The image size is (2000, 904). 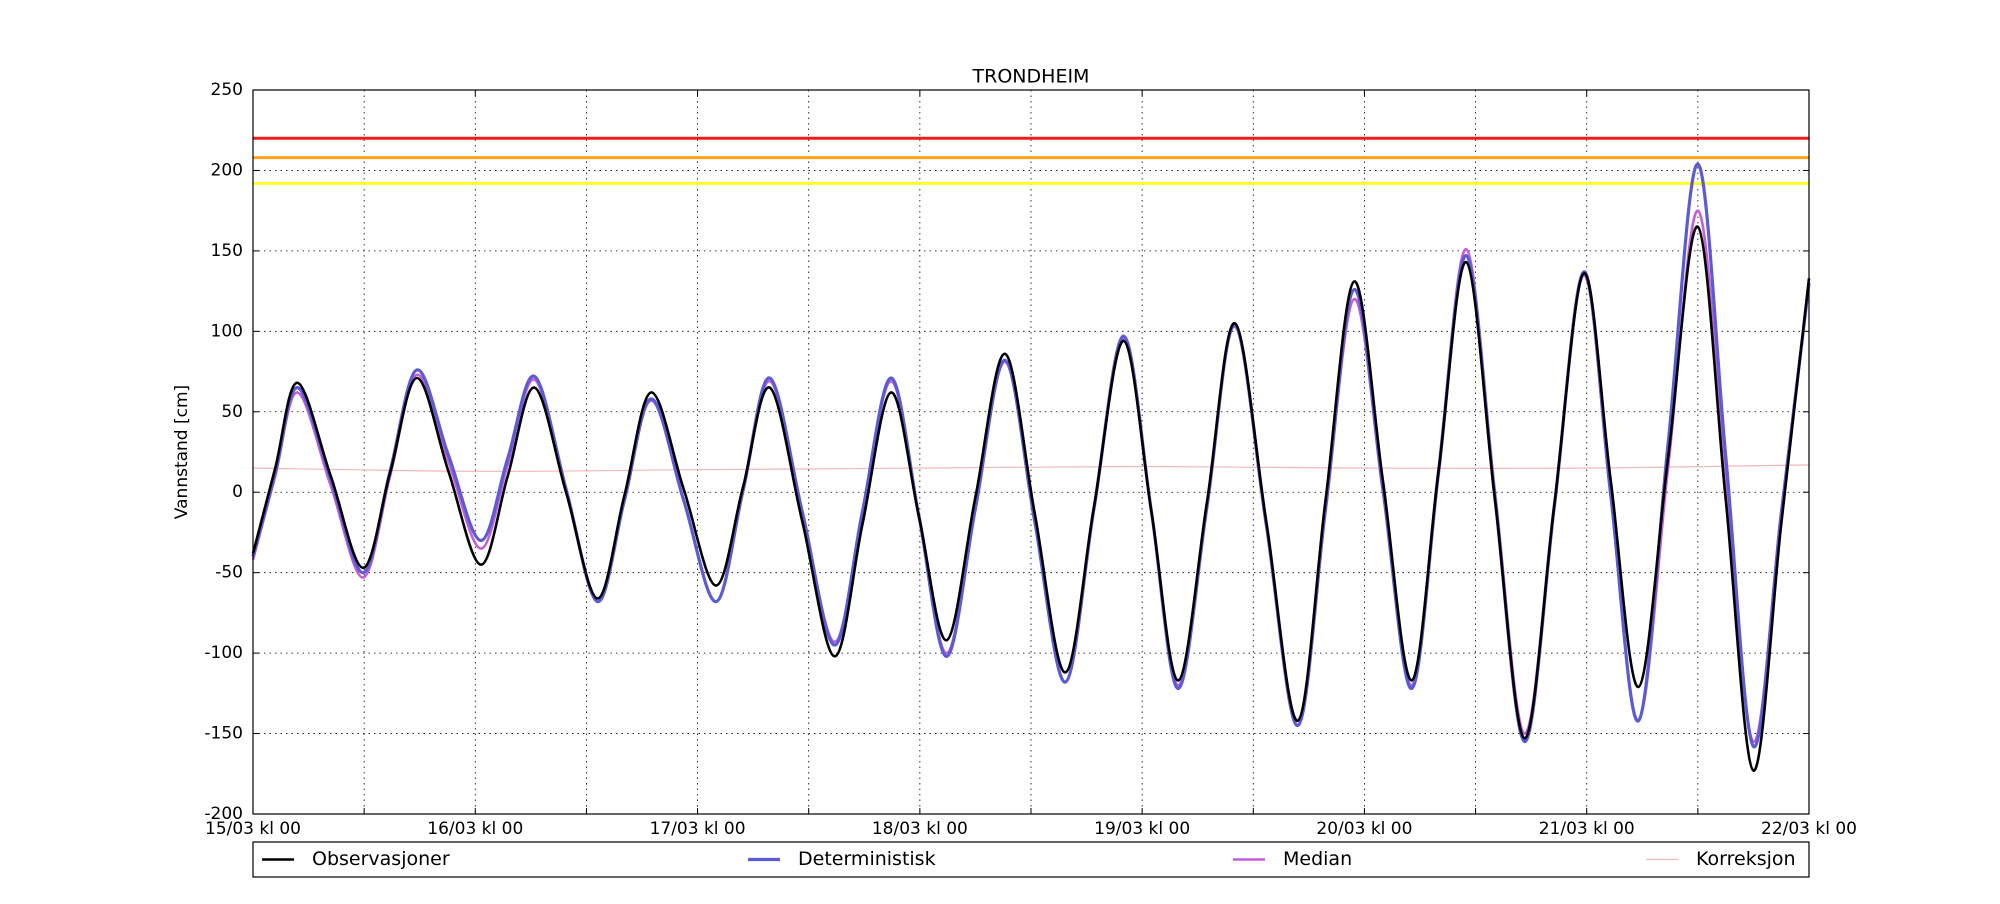 I want to click on legend-label: Median, so click(x=1317, y=859).